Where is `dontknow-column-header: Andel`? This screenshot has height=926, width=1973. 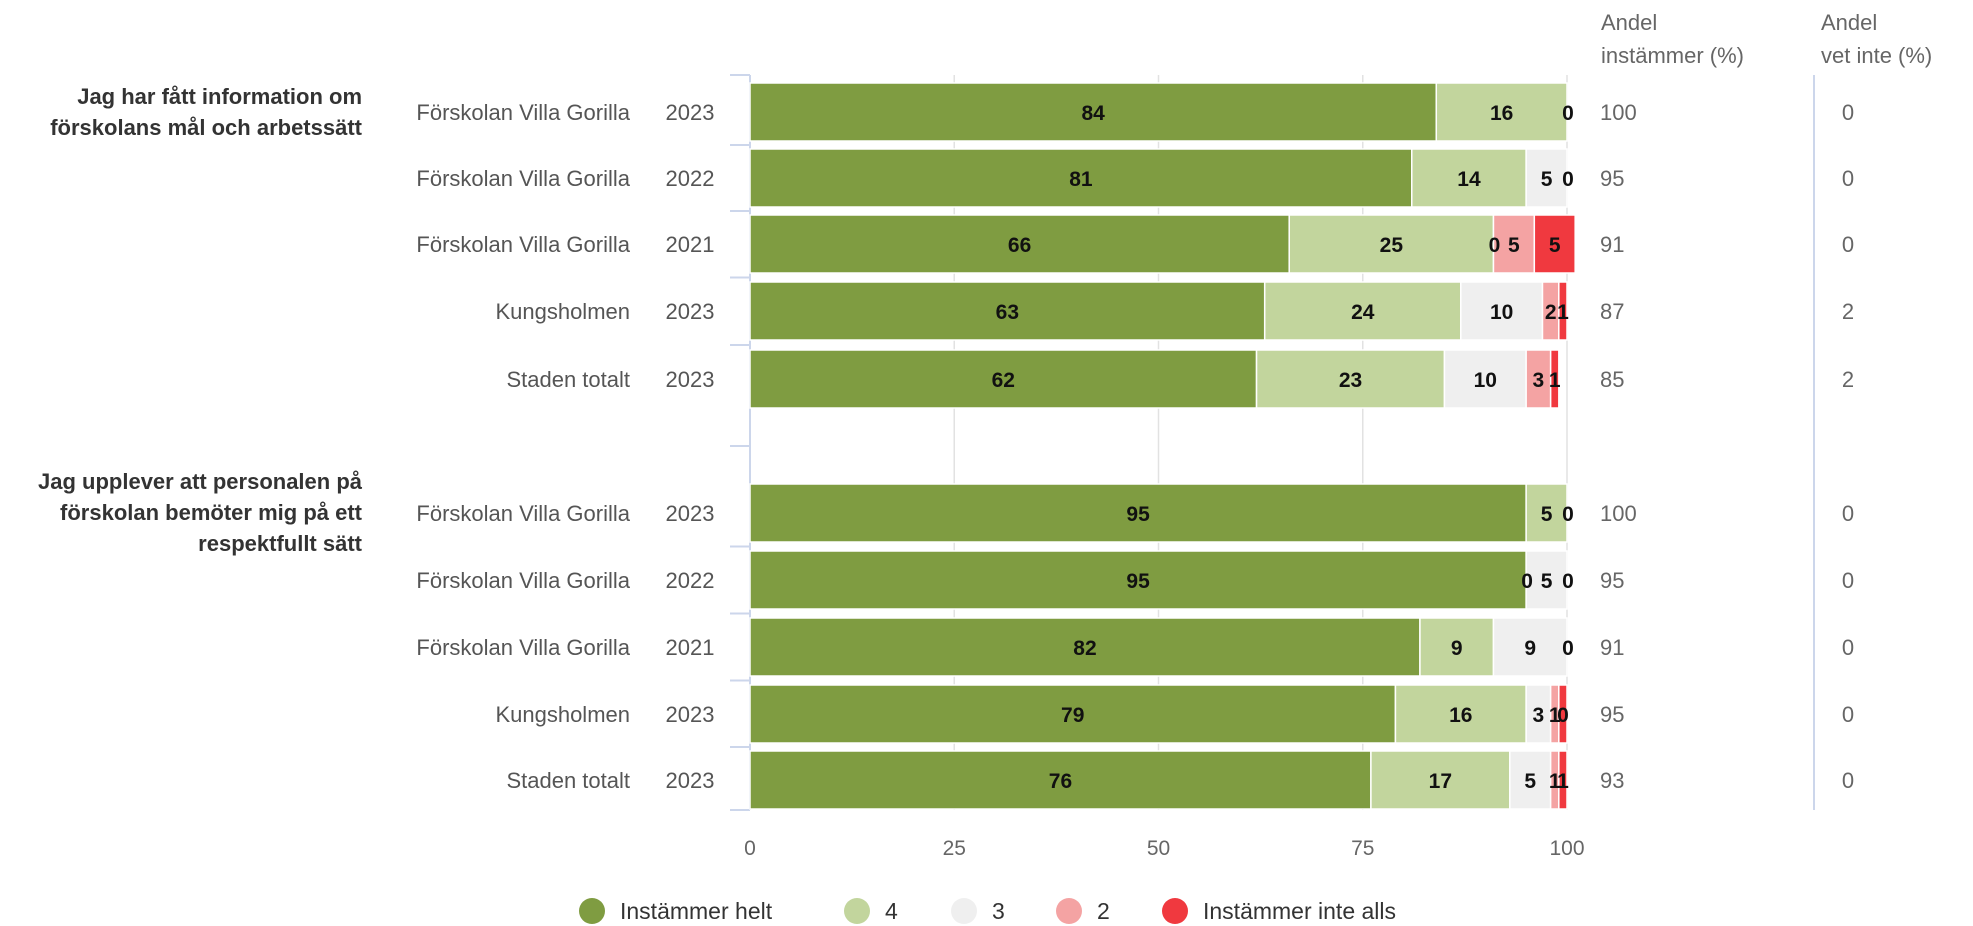
dontknow-column-header: Andel is located at coordinates (1849, 22).